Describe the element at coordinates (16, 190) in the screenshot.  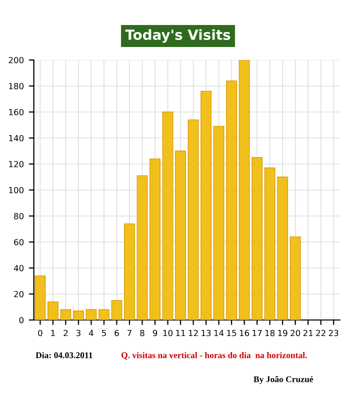
I see `y-tick-label: 100` at that location.